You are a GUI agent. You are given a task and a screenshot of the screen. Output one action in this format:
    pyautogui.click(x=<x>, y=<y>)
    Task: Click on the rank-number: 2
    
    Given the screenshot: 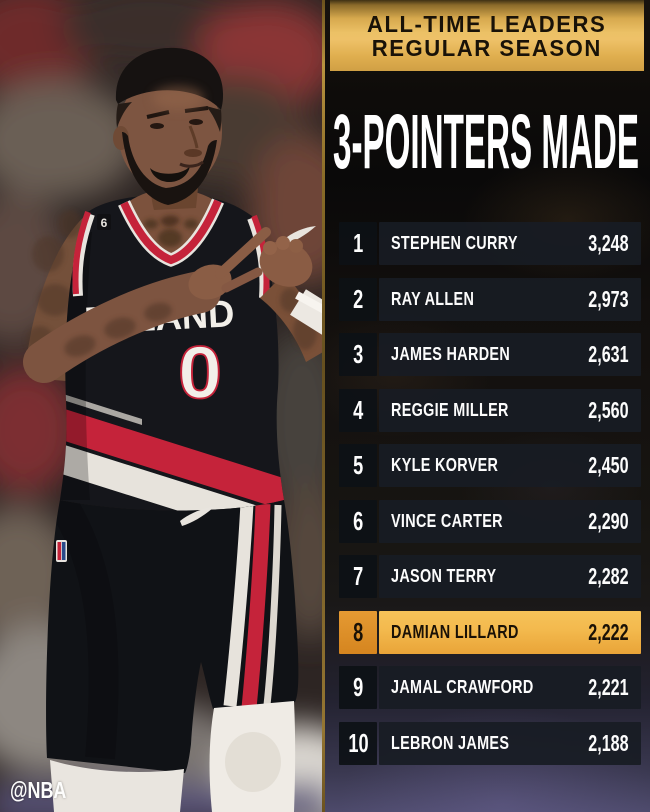 What is the action you would take?
    pyautogui.click(x=358, y=298)
    